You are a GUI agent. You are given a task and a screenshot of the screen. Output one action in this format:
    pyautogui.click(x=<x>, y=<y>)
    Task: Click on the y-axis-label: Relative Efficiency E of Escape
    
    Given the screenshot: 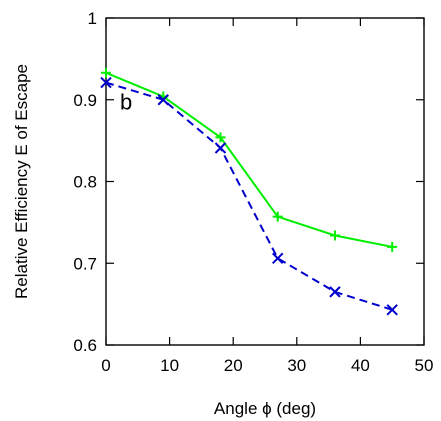 What is the action you would take?
    pyautogui.click(x=21, y=181)
    